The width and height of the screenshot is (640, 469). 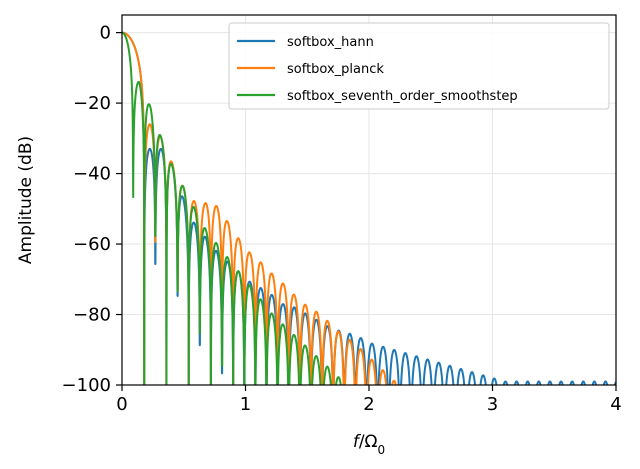 I want to click on x-axis-label-sub: 0, so click(x=382, y=450).